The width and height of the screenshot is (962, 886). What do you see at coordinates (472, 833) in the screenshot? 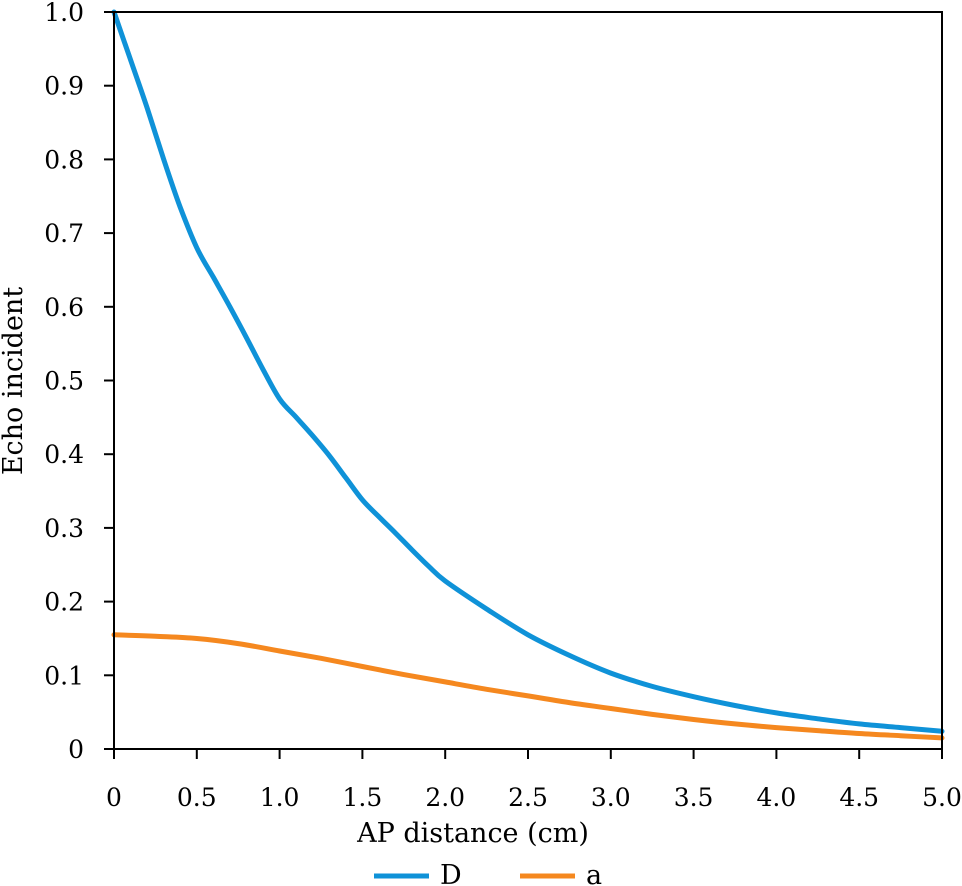
I see `x-axis-label: AP distance (cm)` at bounding box center [472, 833].